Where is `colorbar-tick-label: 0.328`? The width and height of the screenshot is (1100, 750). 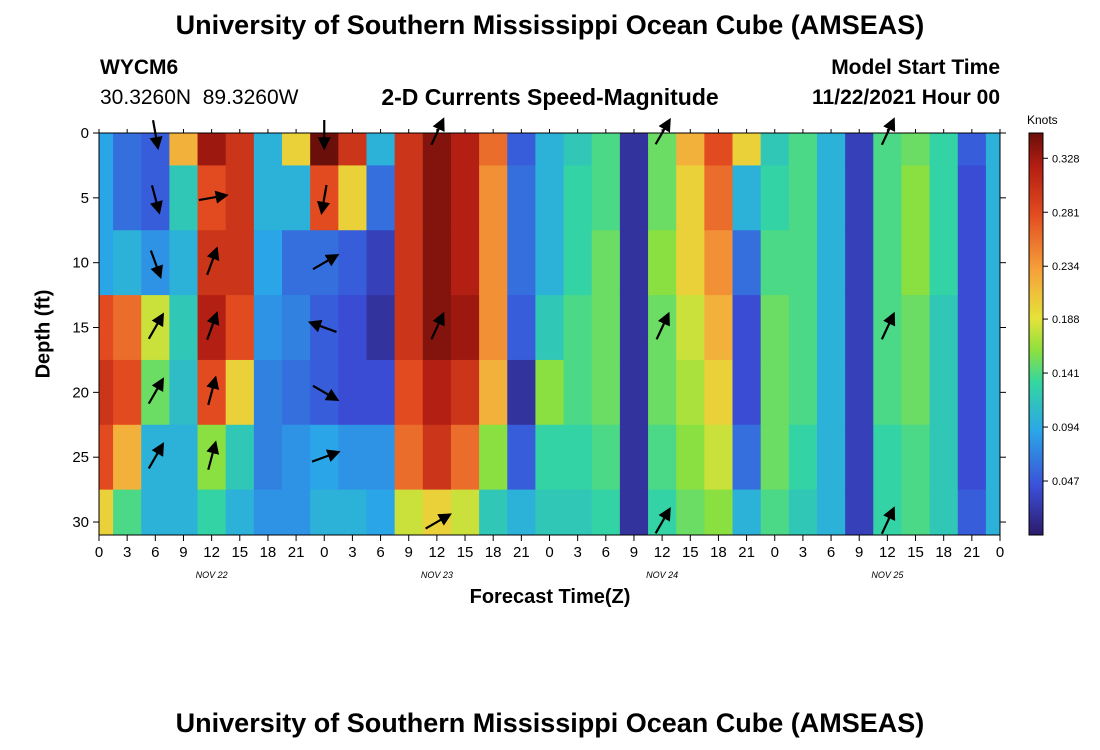 colorbar-tick-label: 0.328 is located at coordinates (1066, 159).